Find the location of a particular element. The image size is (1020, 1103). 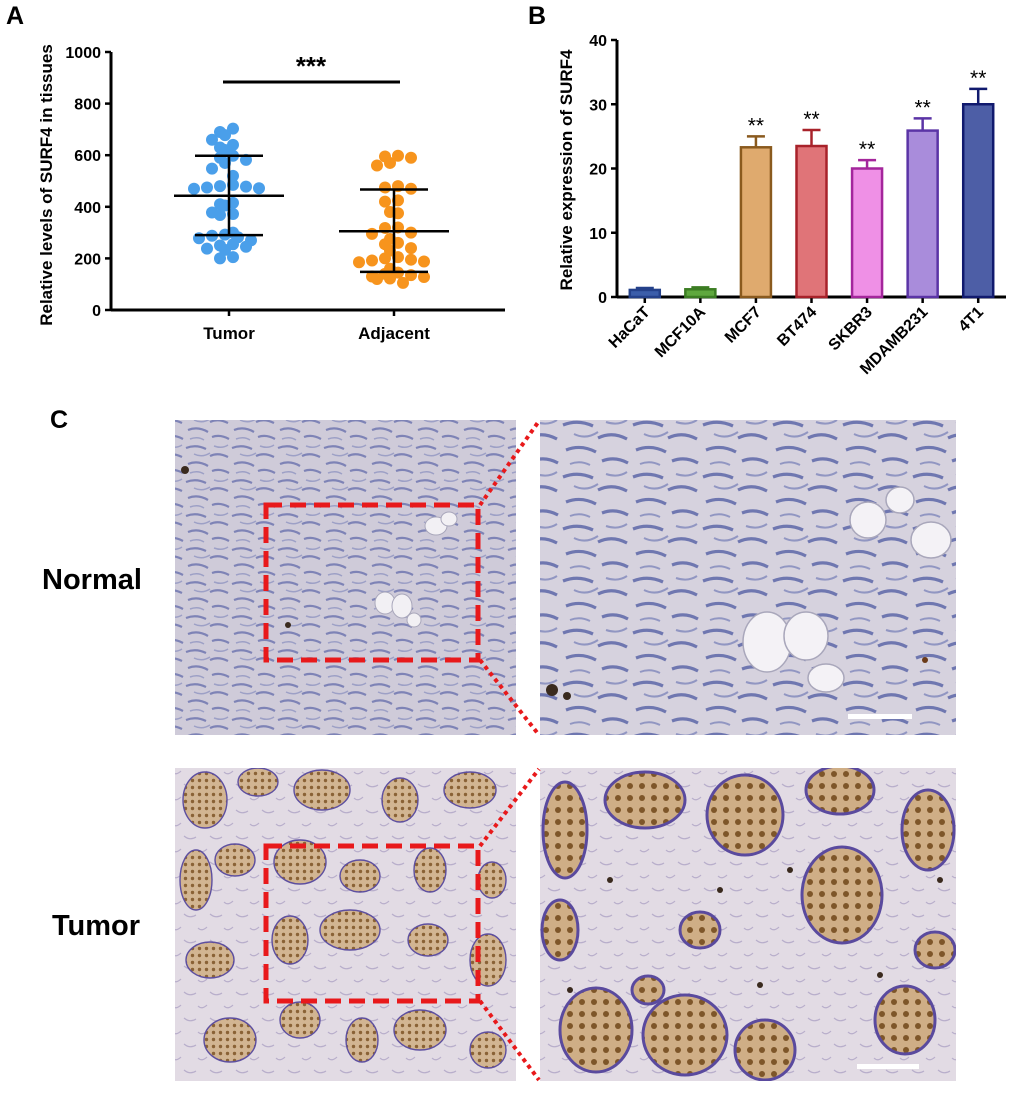

y-tick-label: 40 is located at coordinates (598, 41).